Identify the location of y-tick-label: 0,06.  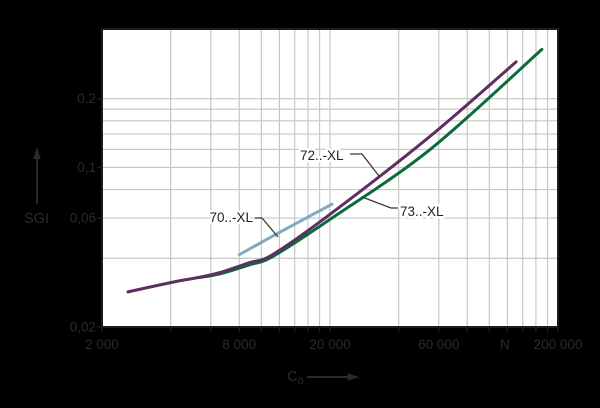
(83, 218).